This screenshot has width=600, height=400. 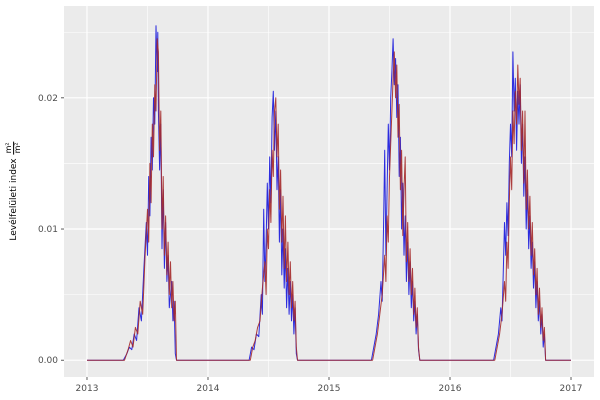 What do you see at coordinates (208, 389) in the screenshot?
I see `x-tick-label: 2014` at bounding box center [208, 389].